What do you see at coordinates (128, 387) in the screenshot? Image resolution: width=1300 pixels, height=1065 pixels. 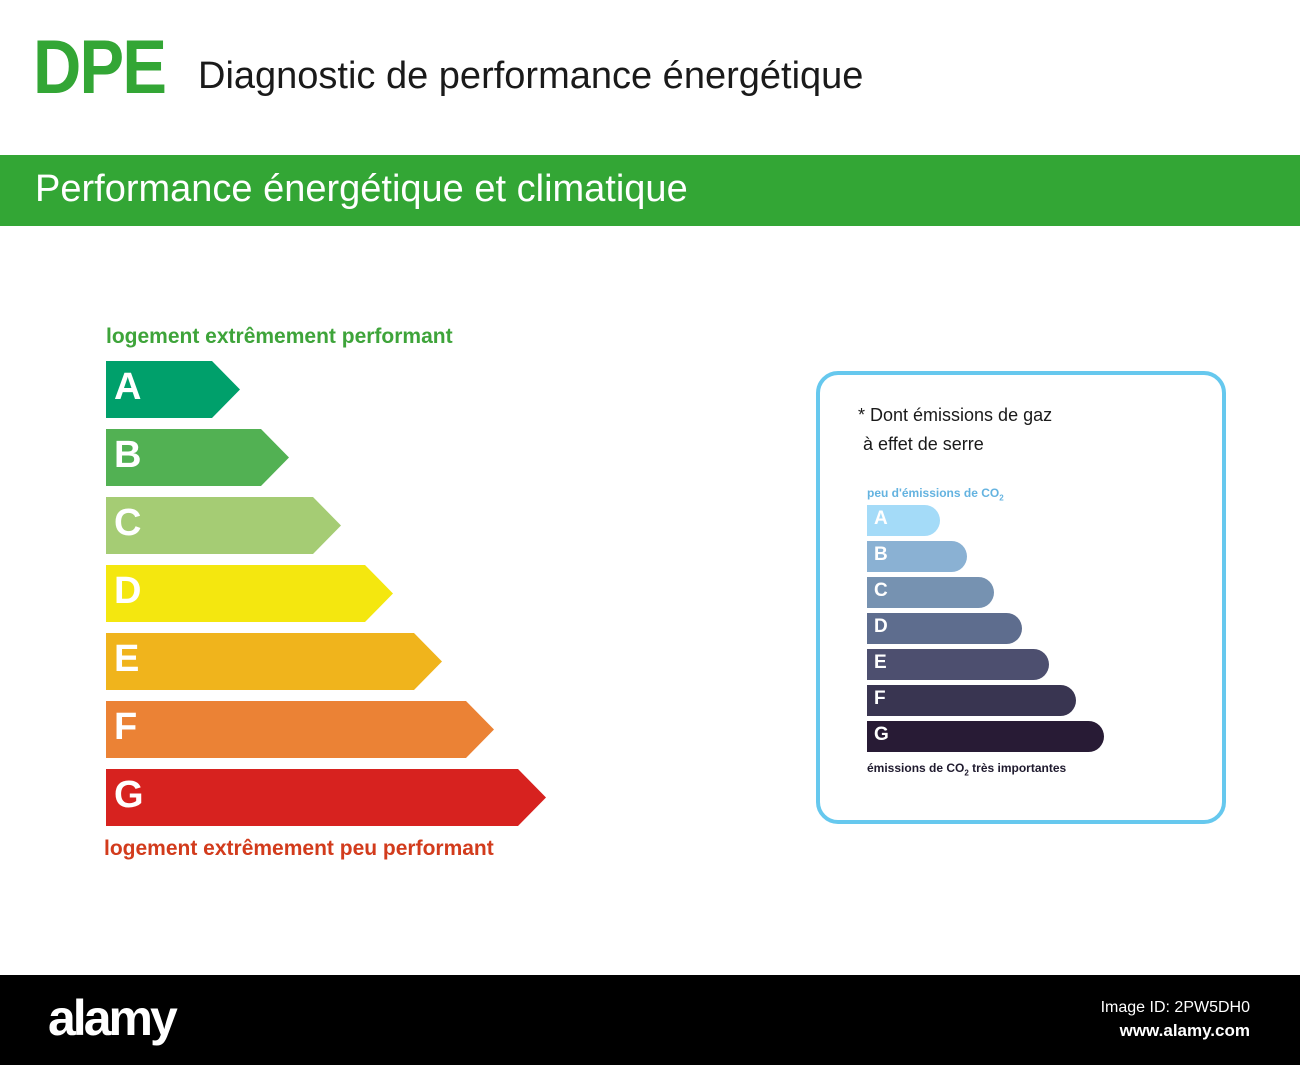 I see `energy-class-letter: A` at bounding box center [128, 387].